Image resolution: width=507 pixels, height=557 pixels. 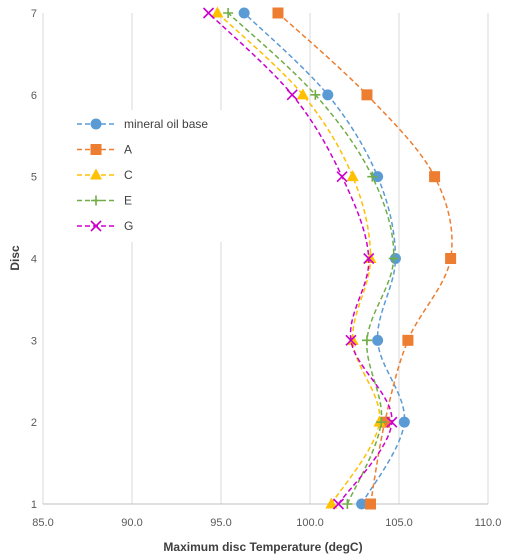 I want to click on x-tick-label: 90.0, so click(x=131, y=523).